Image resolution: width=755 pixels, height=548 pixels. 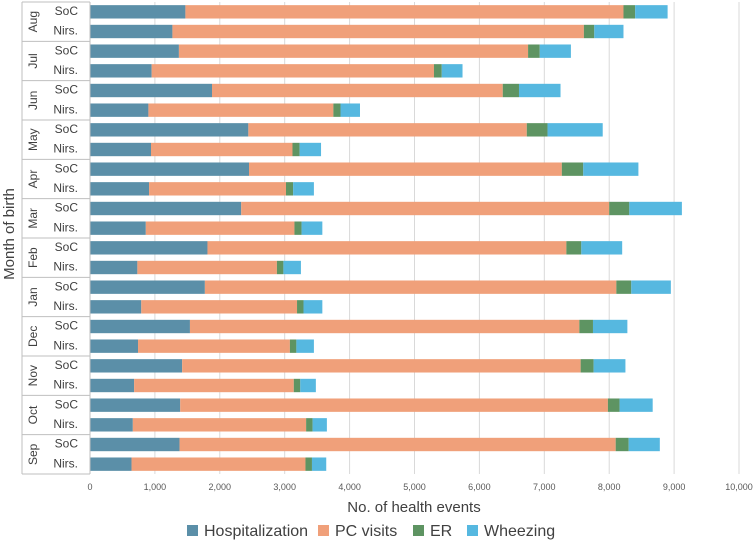 What do you see at coordinates (609, 487) in the screenshot?
I see `x-tick-label: 8,000` at bounding box center [609, 487].